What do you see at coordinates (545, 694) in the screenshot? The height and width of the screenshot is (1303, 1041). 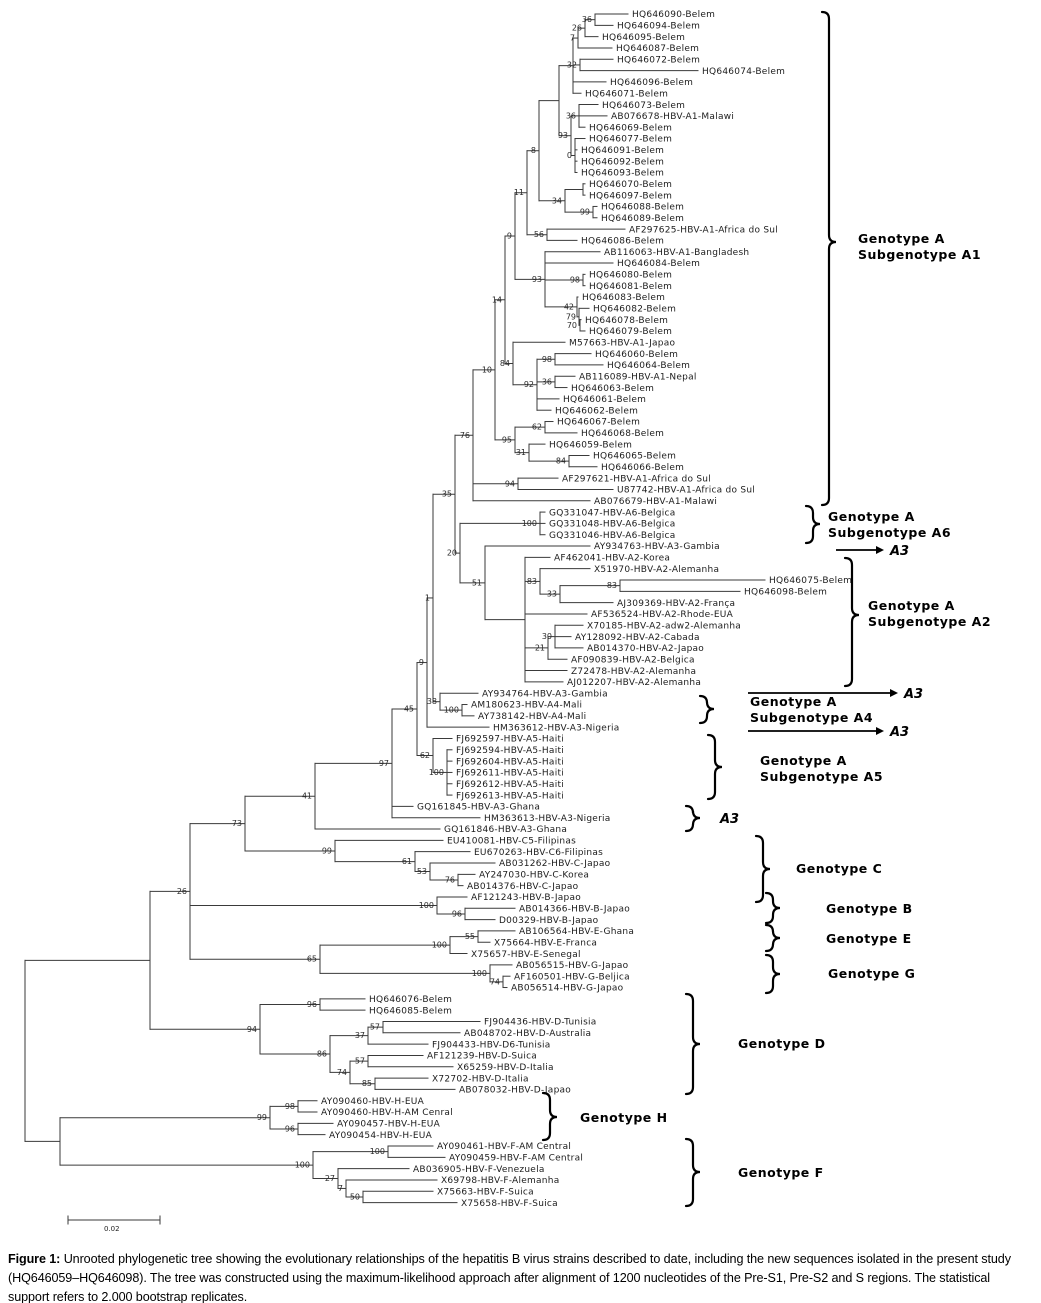 I see `taxon-label: AY934764-HBV-A3-Gambia` at bounding box center [545, 694].